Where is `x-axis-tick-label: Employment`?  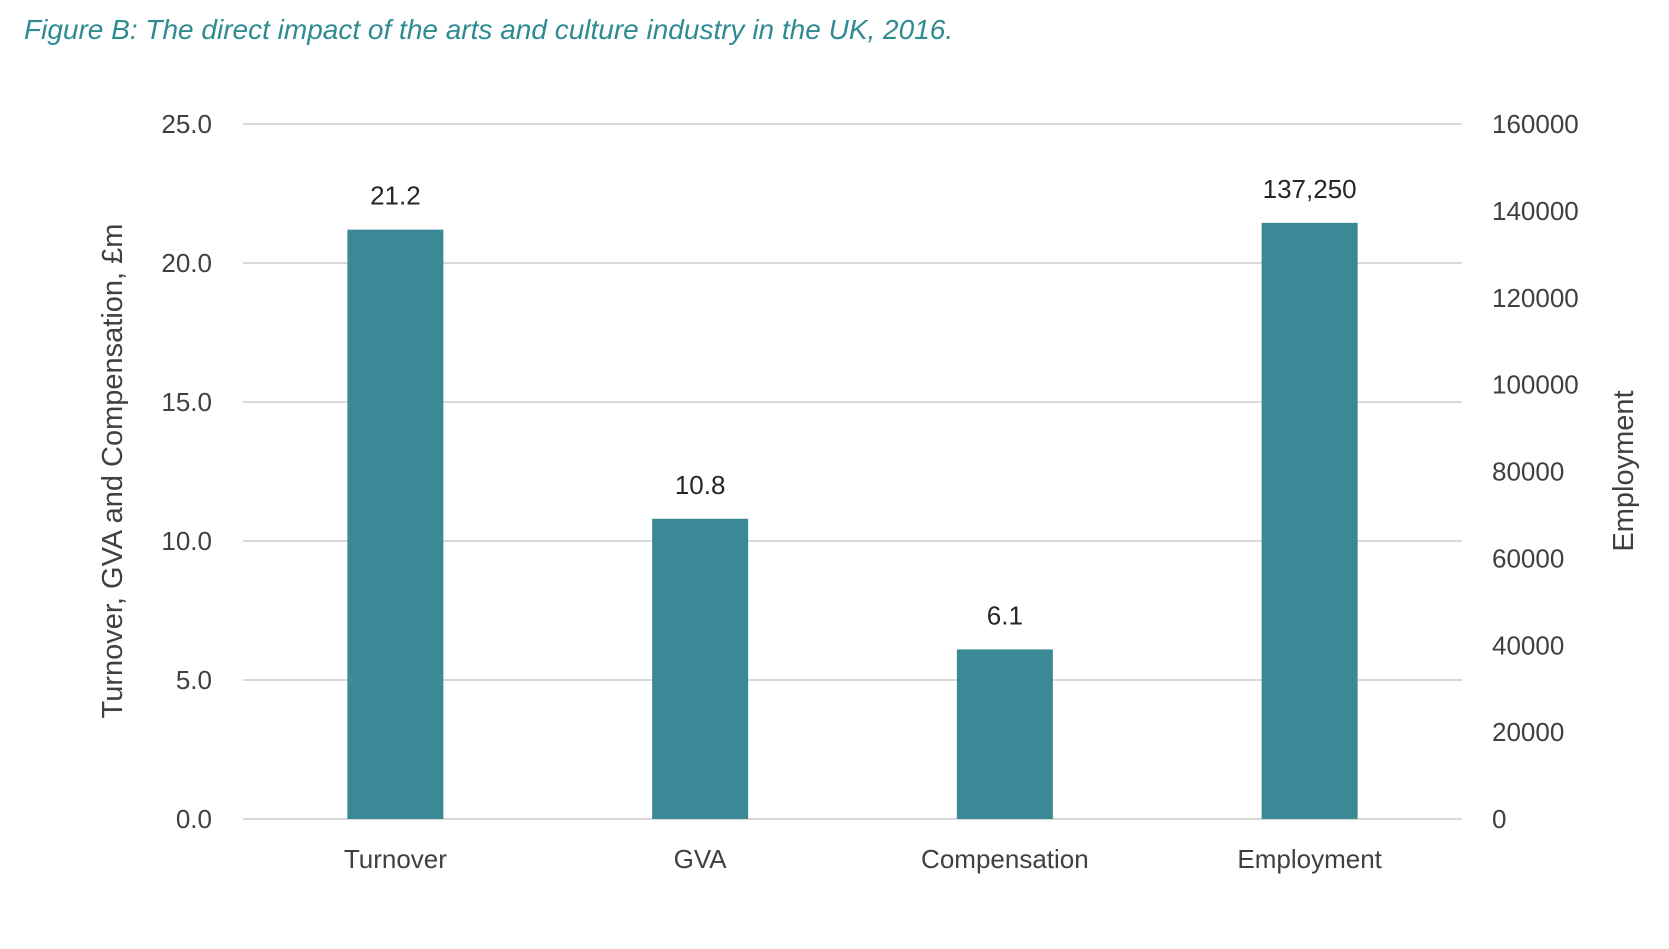 x-axis-tick-label: Employment is located at coordinates (1309, 859).